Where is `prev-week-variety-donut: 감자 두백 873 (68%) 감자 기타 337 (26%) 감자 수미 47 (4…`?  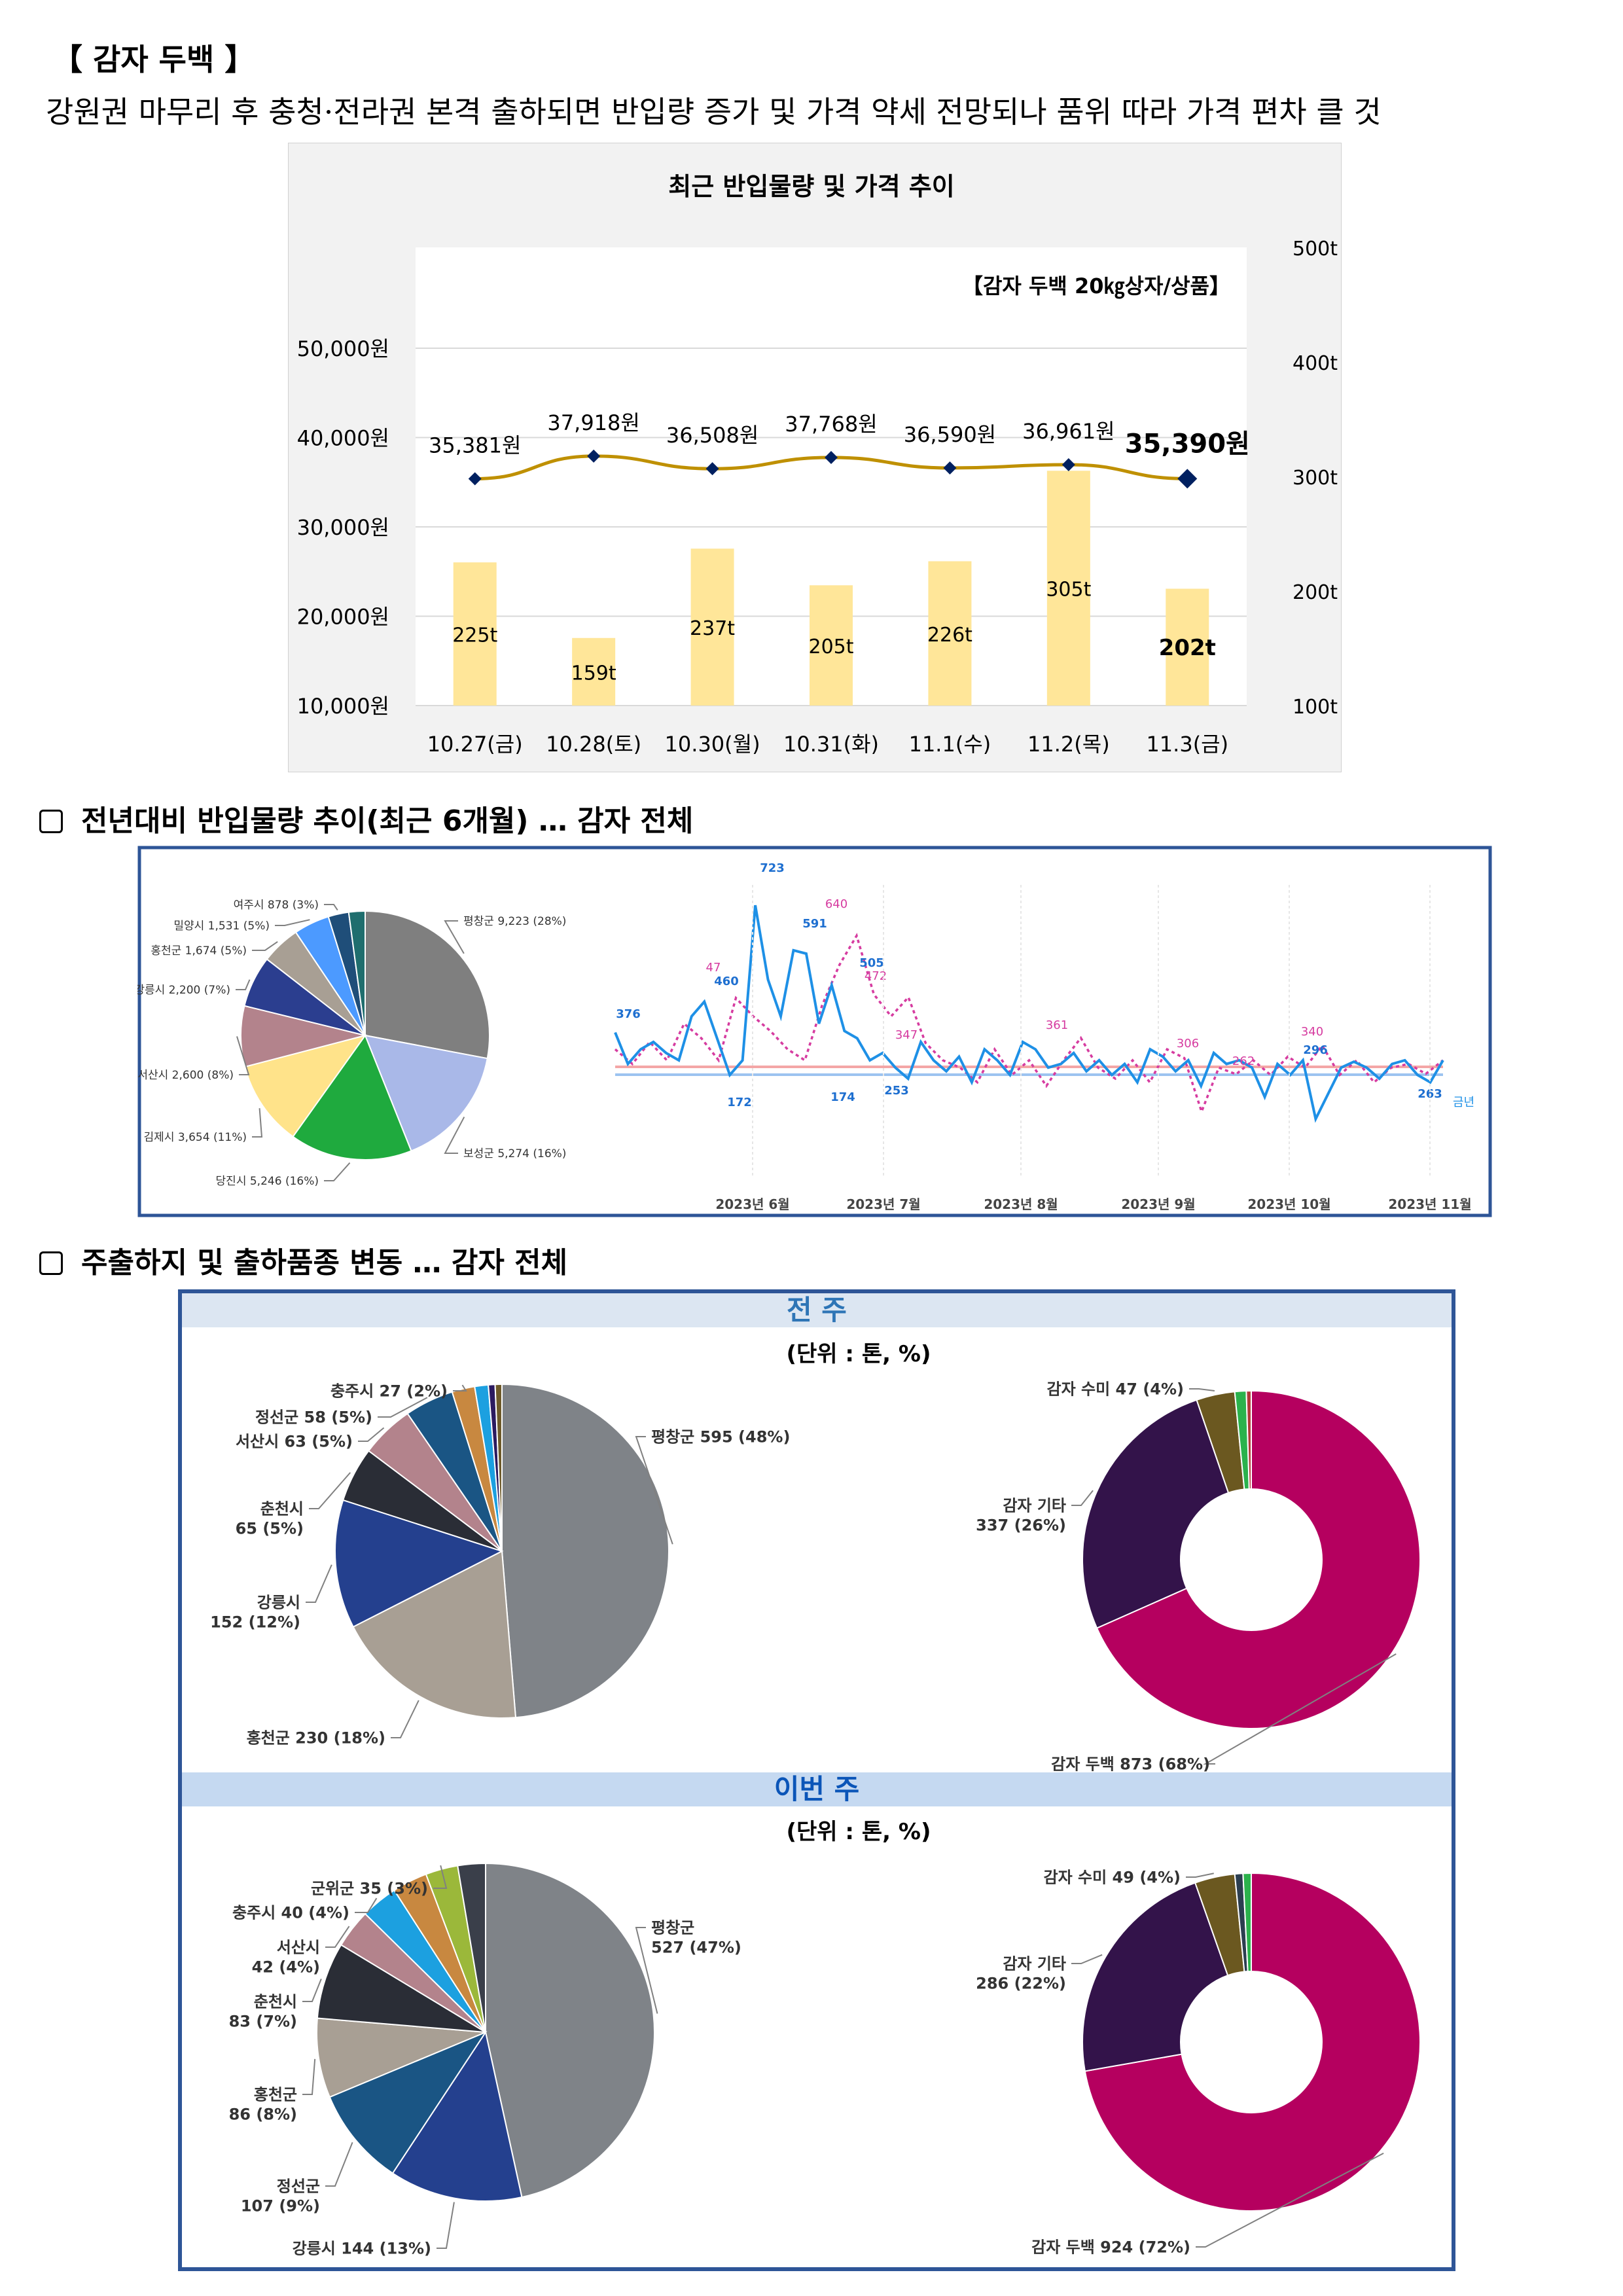
prev-week-variety-donut: 감자 두백 873 (68%) 감자 기타 337 (26%) 감자 수미 47 (4… is located at coordinates (1198, 1576).